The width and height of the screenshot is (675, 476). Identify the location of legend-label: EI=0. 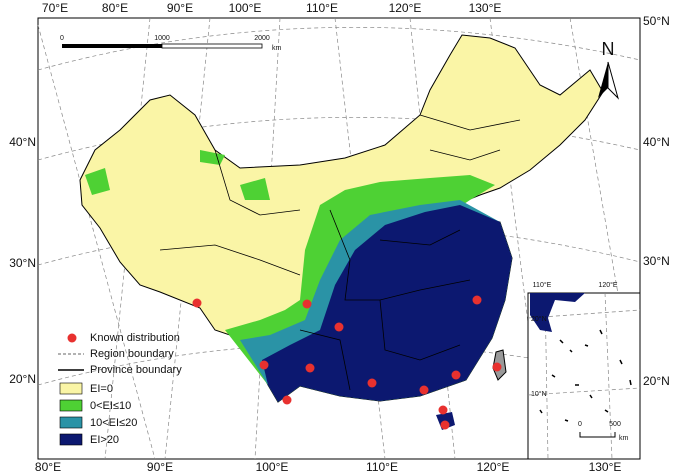
(101, 389).